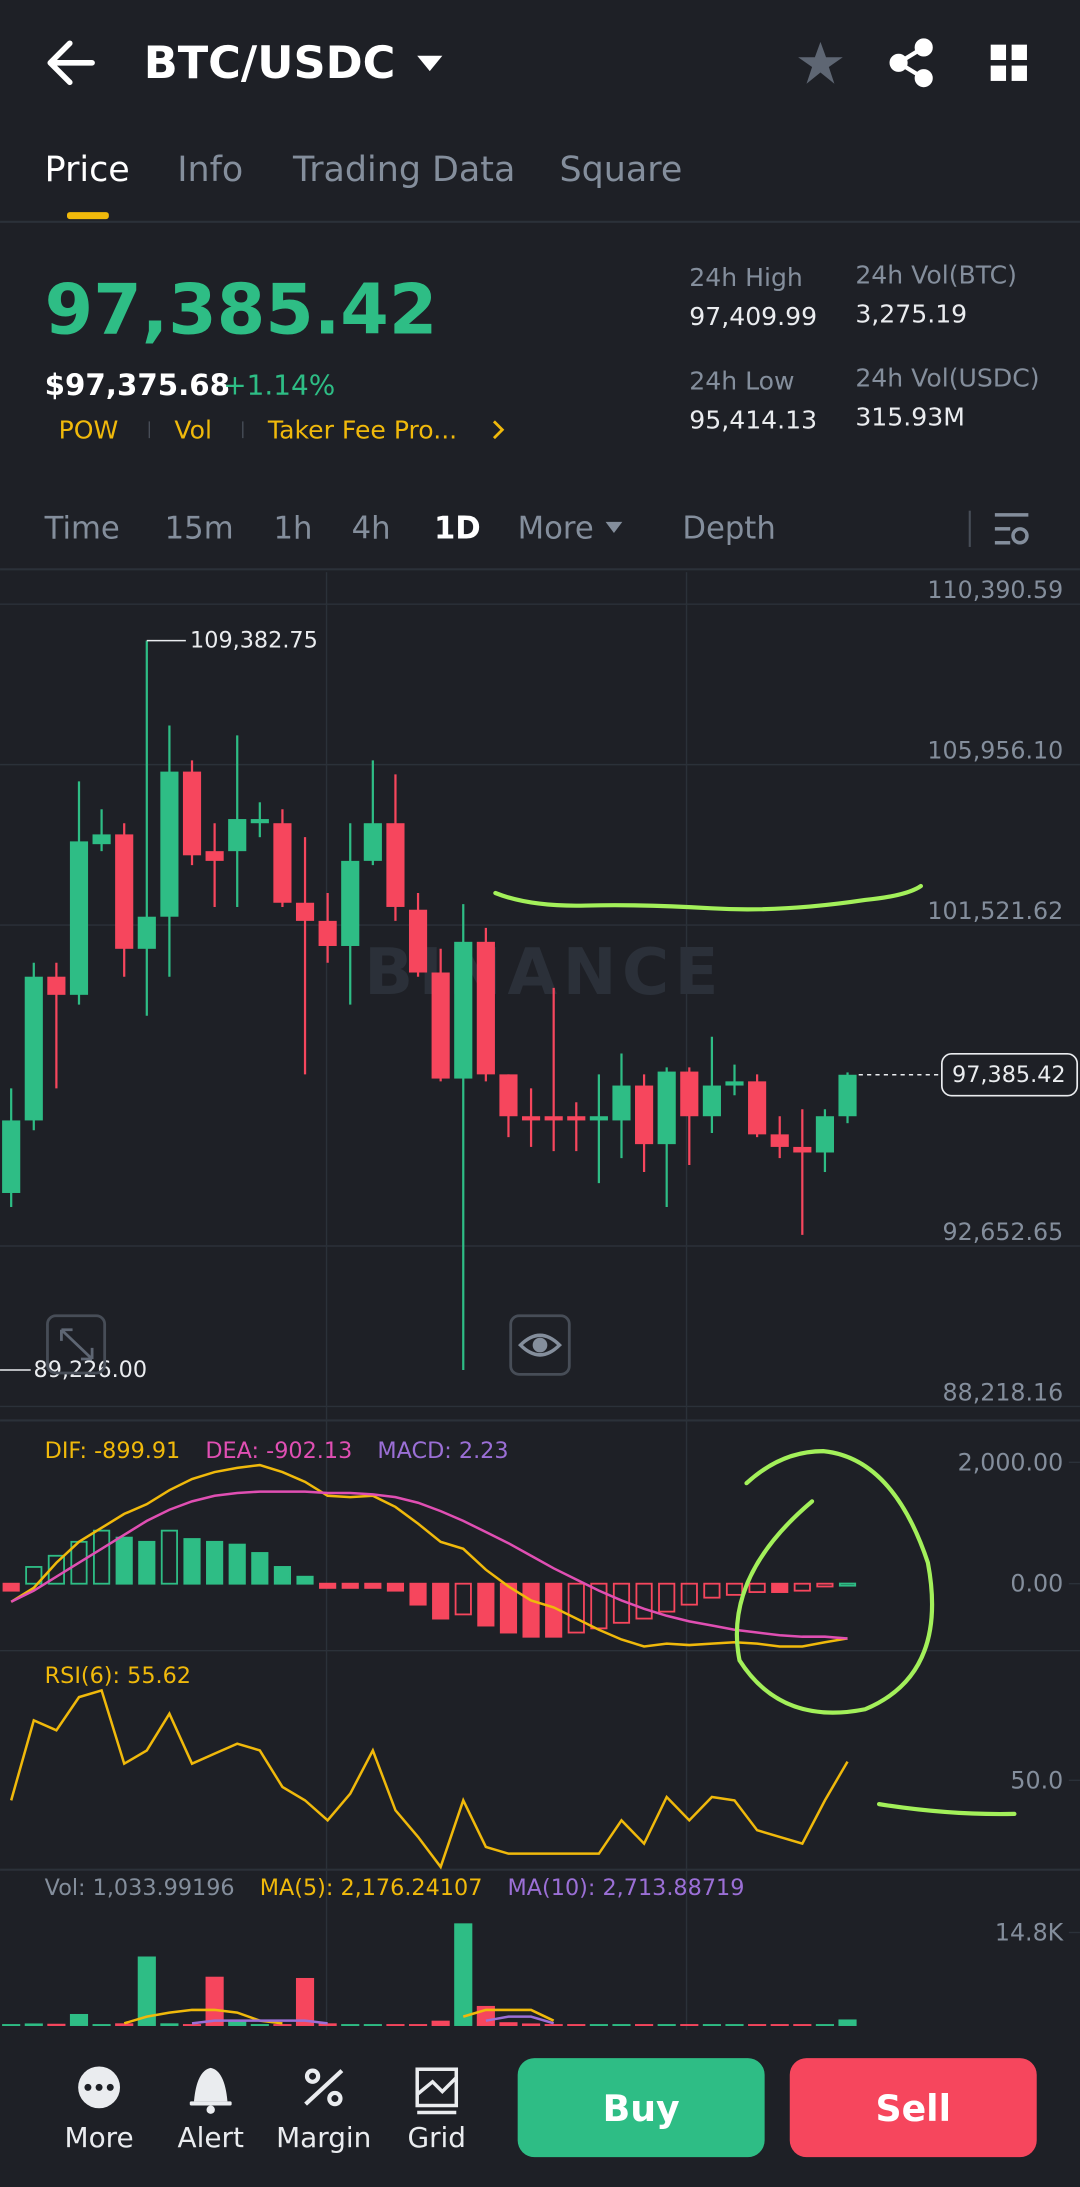 This screenshot has width=1080, height=2187. I want to click on interval: Time, so click(82, 528).